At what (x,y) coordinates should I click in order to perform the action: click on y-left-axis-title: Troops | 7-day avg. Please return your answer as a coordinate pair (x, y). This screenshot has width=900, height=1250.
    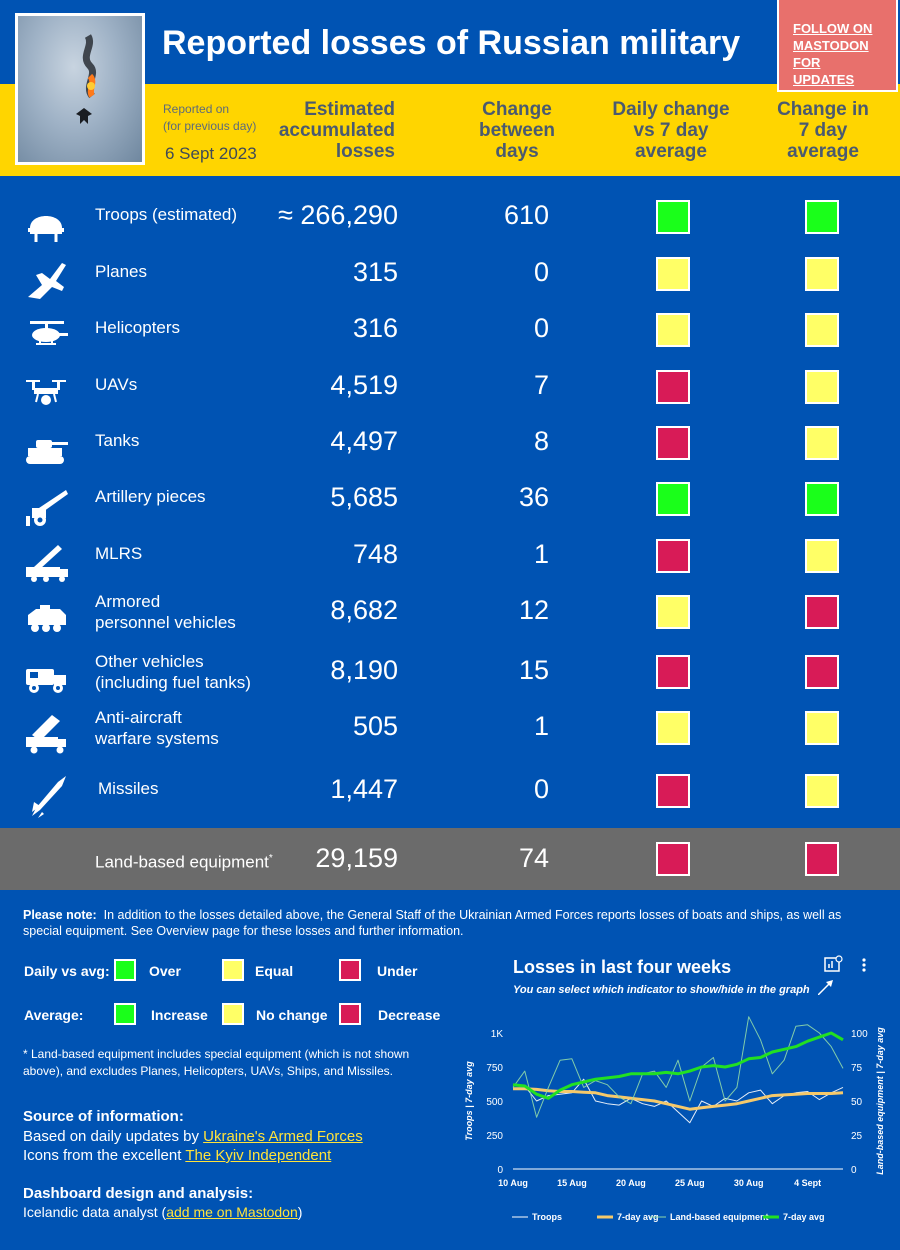
    Looking at the image, I should click on (469, 1101).